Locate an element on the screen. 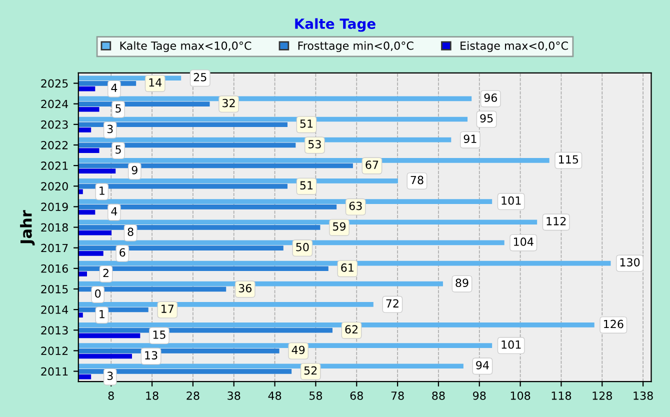 Image resolution: width=670 pixels, height=417 pixels. y-tick-label: 2012 is located at coordinates (54, 351).